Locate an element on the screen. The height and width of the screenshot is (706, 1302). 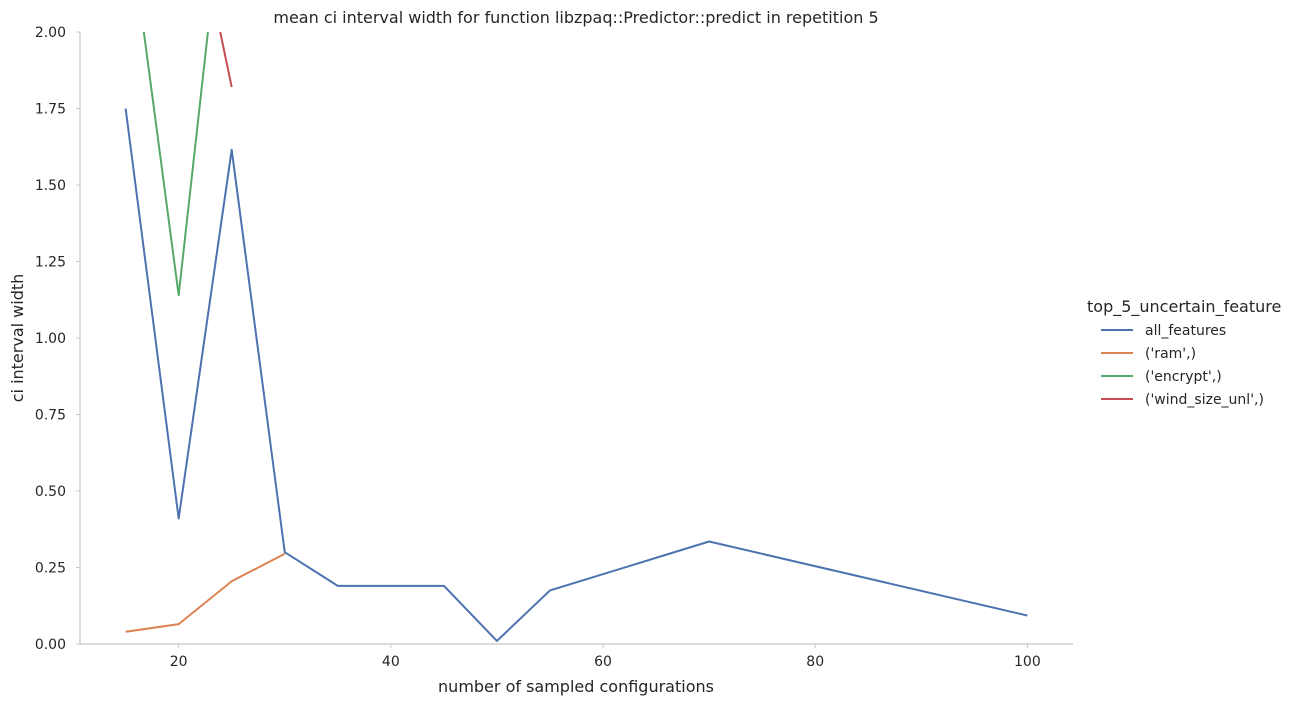
x-tick-label: 20 is located at coordinates (179, 662).